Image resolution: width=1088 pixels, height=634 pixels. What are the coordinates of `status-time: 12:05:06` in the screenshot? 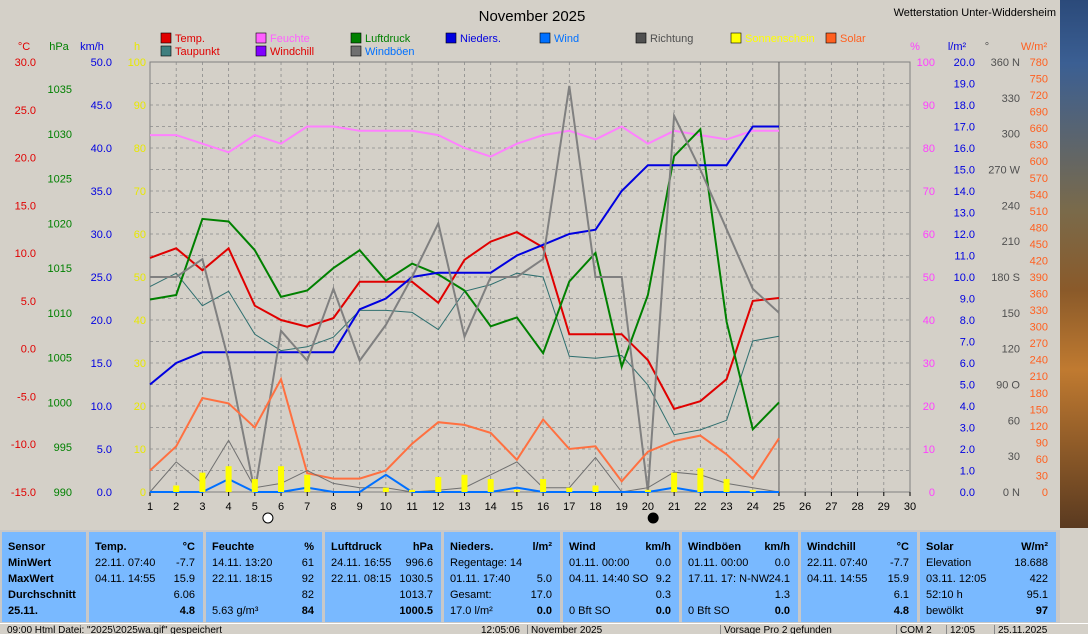 It's located at (500, 629).